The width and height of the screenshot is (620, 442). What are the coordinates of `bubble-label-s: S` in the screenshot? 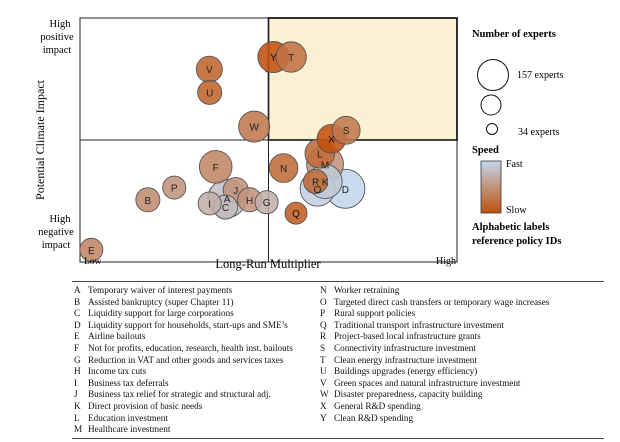 It's located at (346, 131).